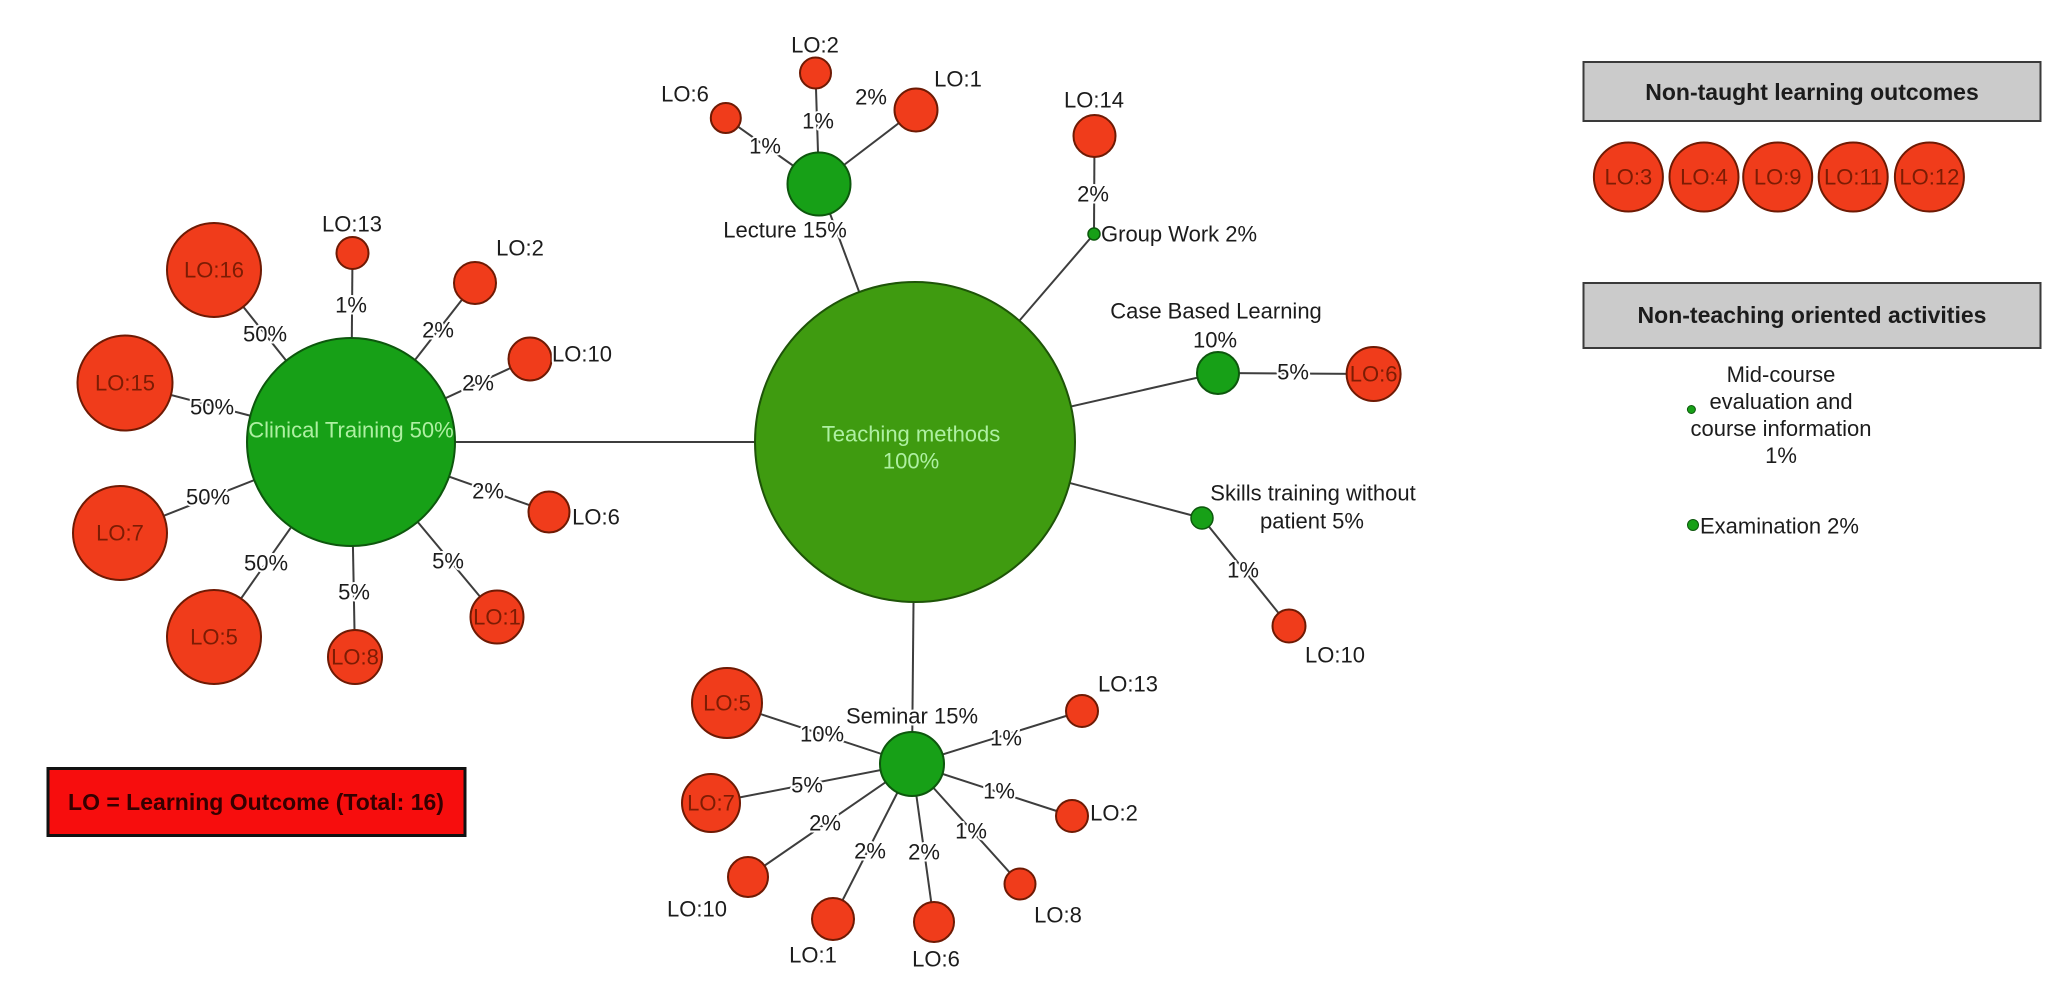 The image size is (2059, 1001). What do you see at coordinates (1094, 100) in the screenshot?
I see `svg-text: LO:14` at bounding box center [1094, 100].